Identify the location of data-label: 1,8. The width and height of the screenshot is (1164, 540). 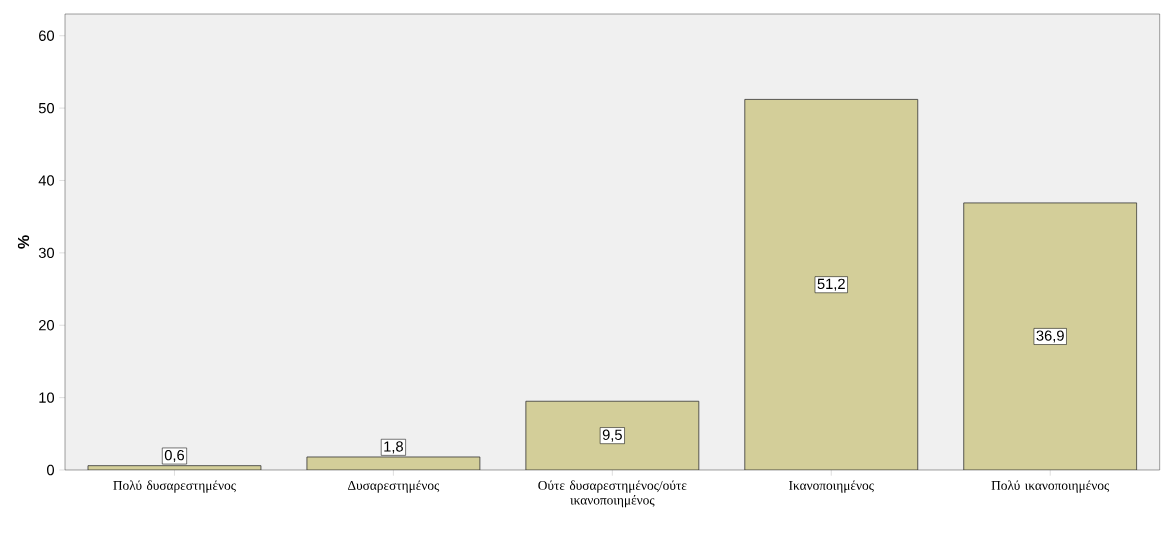
(393, 447).